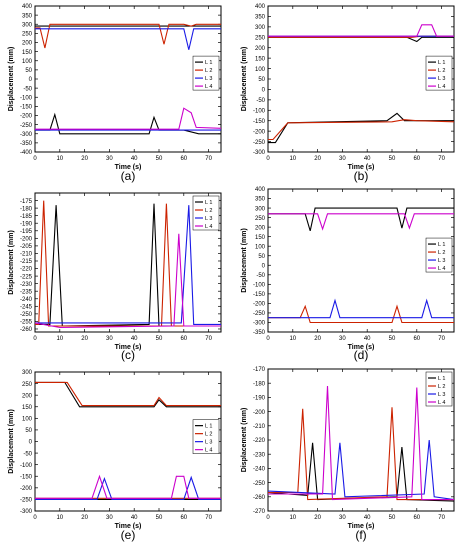 The height and width of the screenshot is (550, 461). Describe the element at coordinates (26, 292) in the screenshot. I see `y-tick-label: -235` at that location.